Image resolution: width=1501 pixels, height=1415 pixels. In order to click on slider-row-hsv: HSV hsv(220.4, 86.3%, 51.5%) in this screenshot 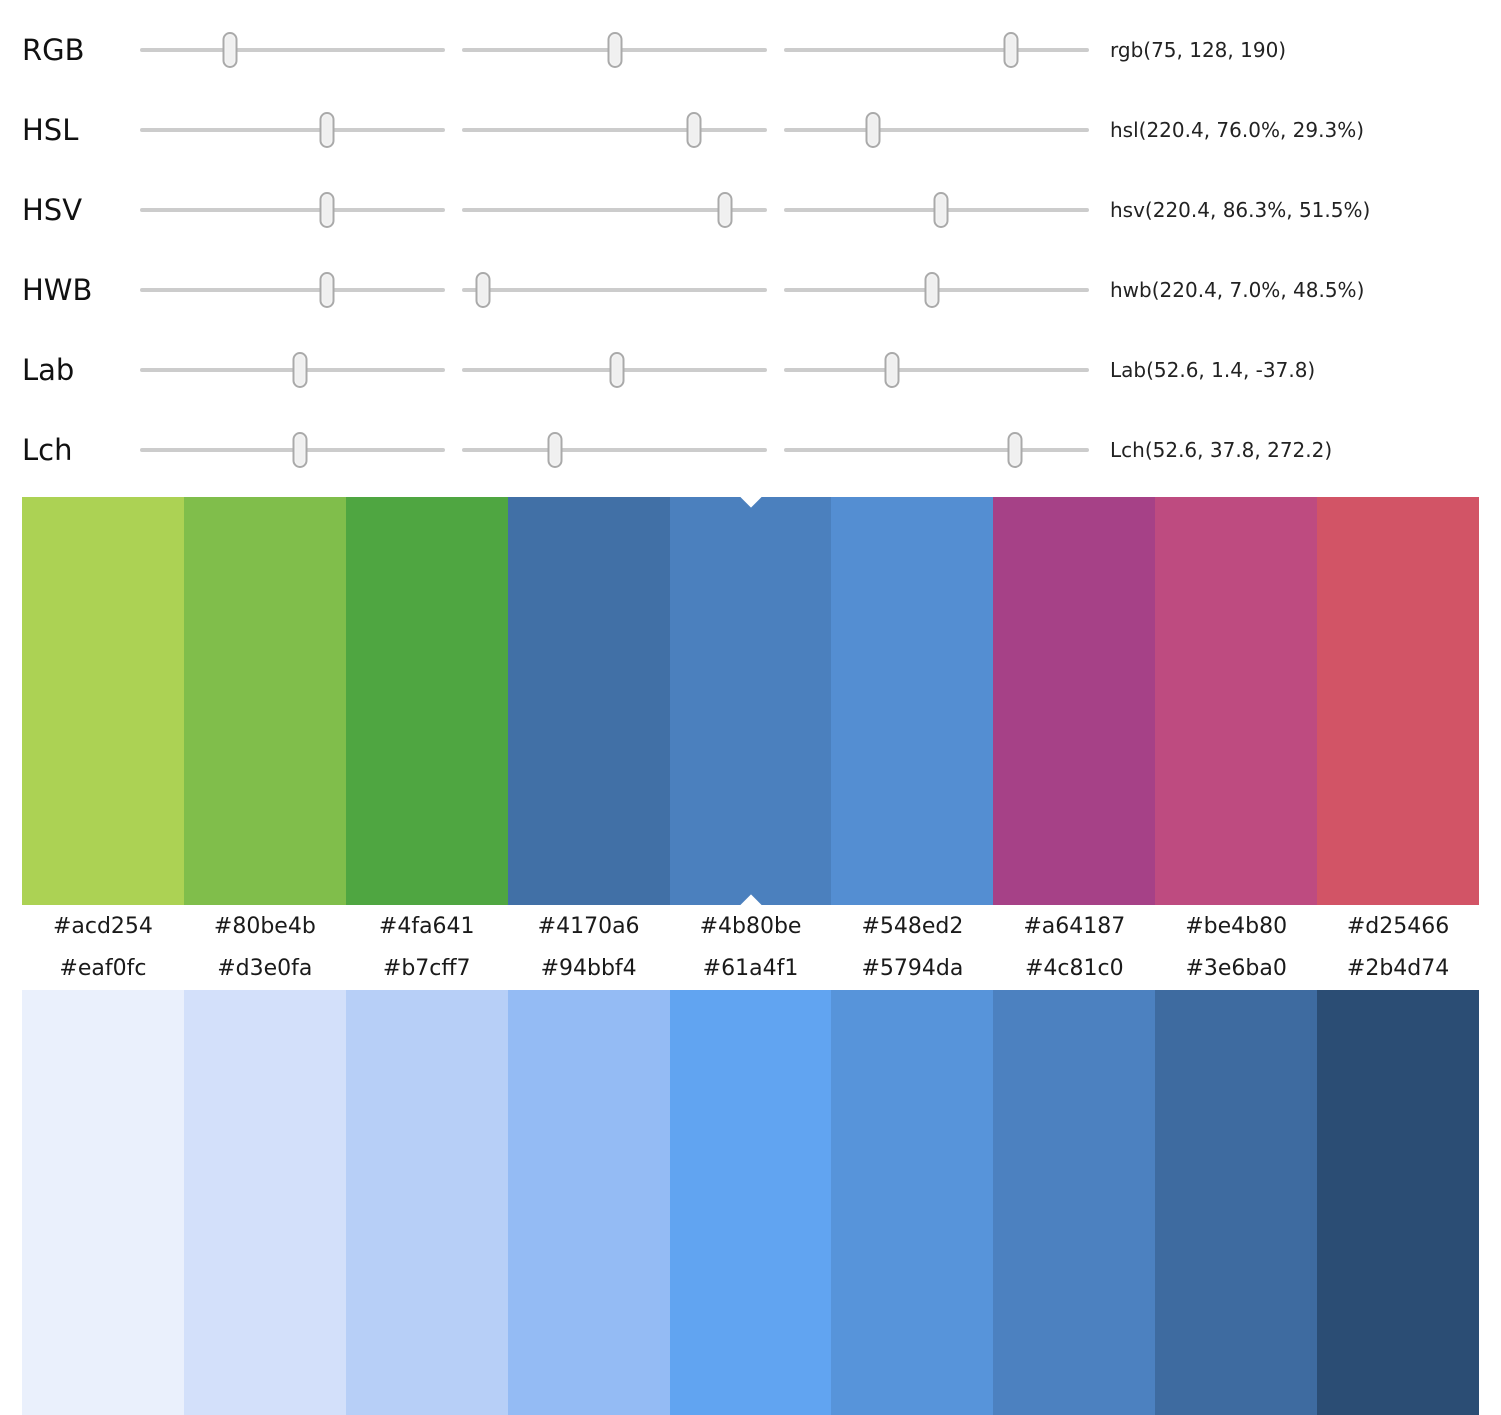, I will do `click(750, 210)`.